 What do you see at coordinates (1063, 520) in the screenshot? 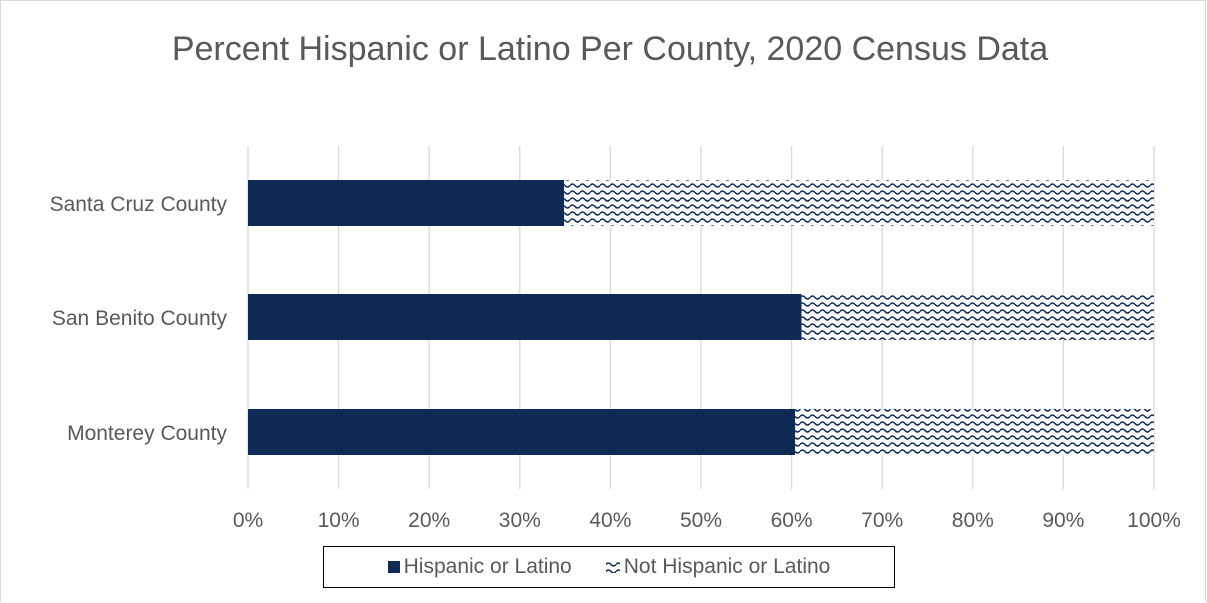
I see `x-tick-label: 90%` at bounding box center [1063, 520].